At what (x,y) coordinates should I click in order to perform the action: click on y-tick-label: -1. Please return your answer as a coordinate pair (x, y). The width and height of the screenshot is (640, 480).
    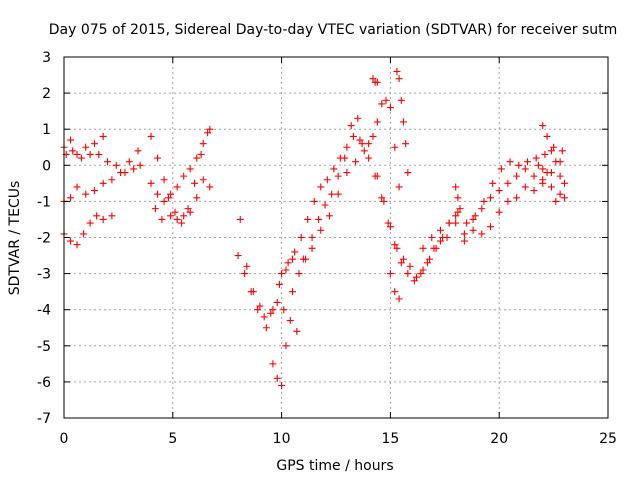
    Looking at the image, I should click on (44, 202).